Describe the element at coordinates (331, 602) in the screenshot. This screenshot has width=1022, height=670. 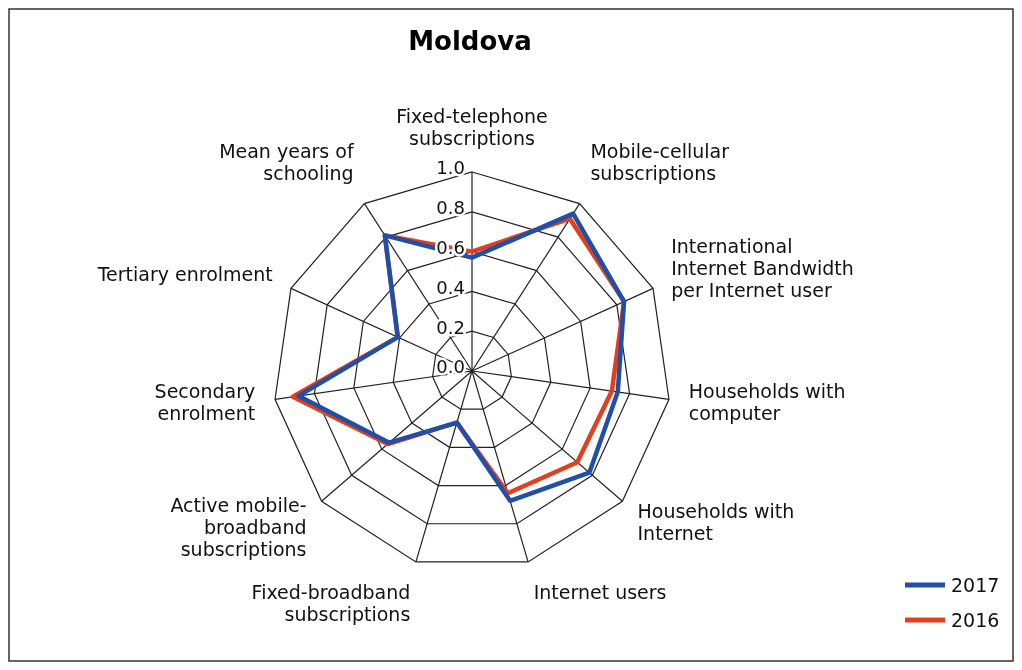
I see `spoke-label: Fixed-broadband subscriptions` at that location.